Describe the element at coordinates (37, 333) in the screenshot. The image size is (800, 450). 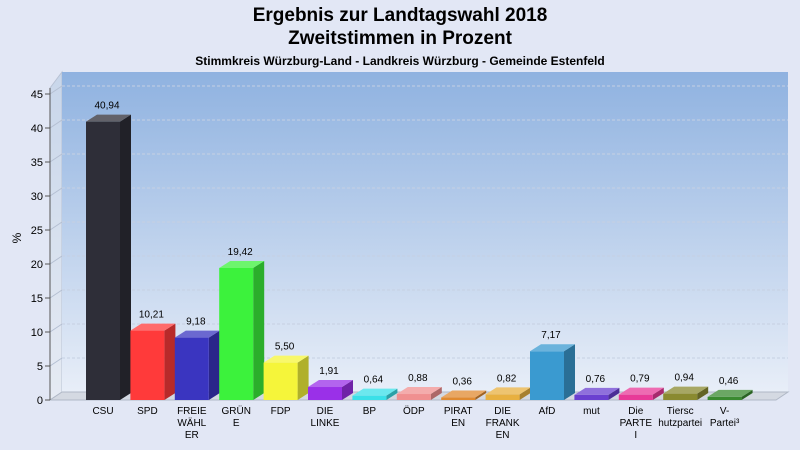
I see `y-tick-label: 10` at that location.